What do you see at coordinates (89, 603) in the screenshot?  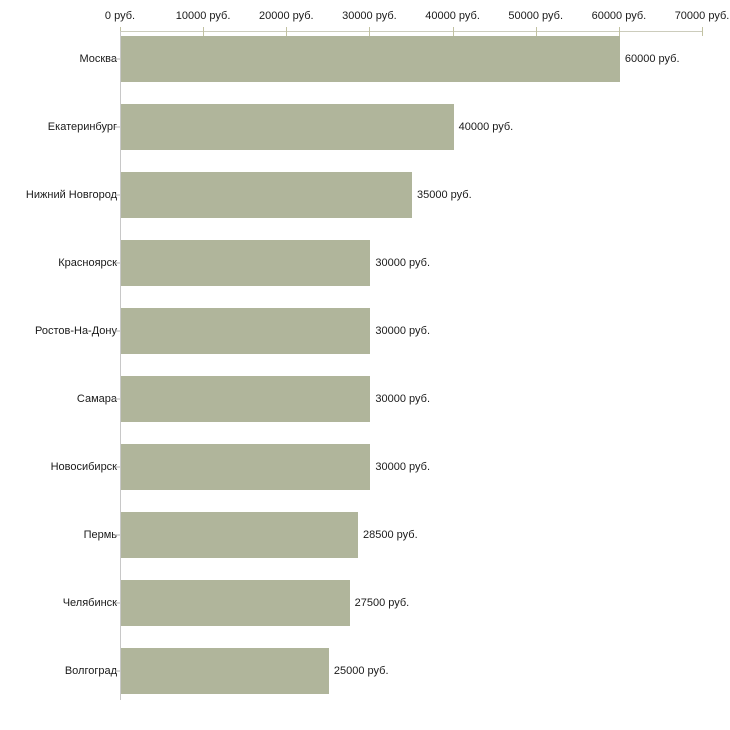 I see `category-label: Челябинск` at bounding box center [89, 603].